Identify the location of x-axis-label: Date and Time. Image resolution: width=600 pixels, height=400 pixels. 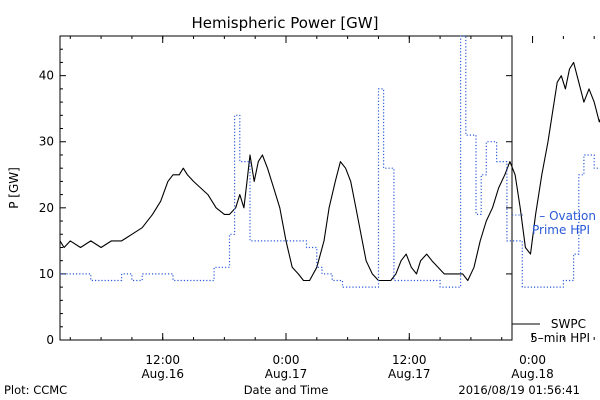
(286, 390).